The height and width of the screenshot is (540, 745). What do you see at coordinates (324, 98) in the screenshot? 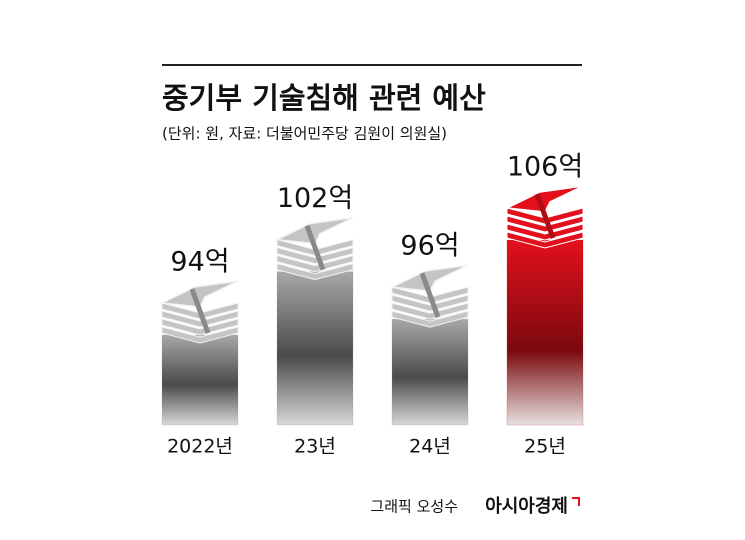
I see `chart-title: 중기부 기술침해 관련 예산` at bounding box center [324, 98].